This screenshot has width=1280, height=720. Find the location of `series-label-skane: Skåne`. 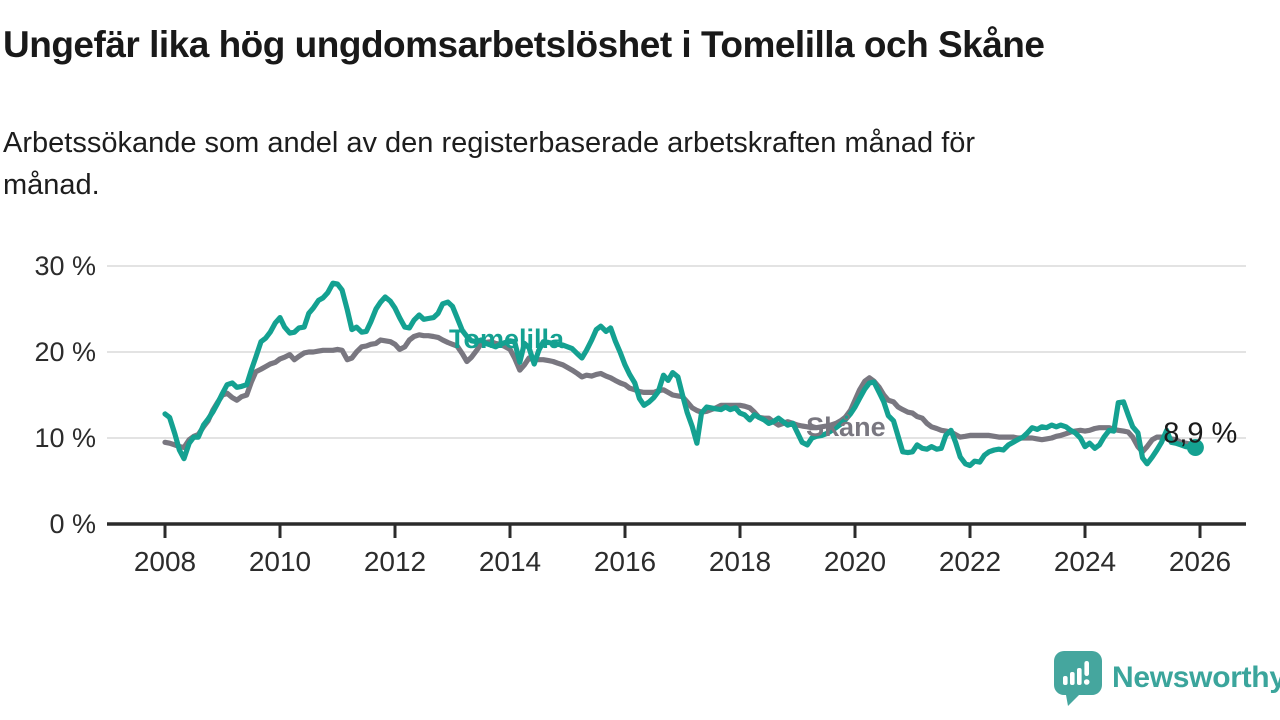

series-label-skane: Skåne is located at coordinates (846, 427).